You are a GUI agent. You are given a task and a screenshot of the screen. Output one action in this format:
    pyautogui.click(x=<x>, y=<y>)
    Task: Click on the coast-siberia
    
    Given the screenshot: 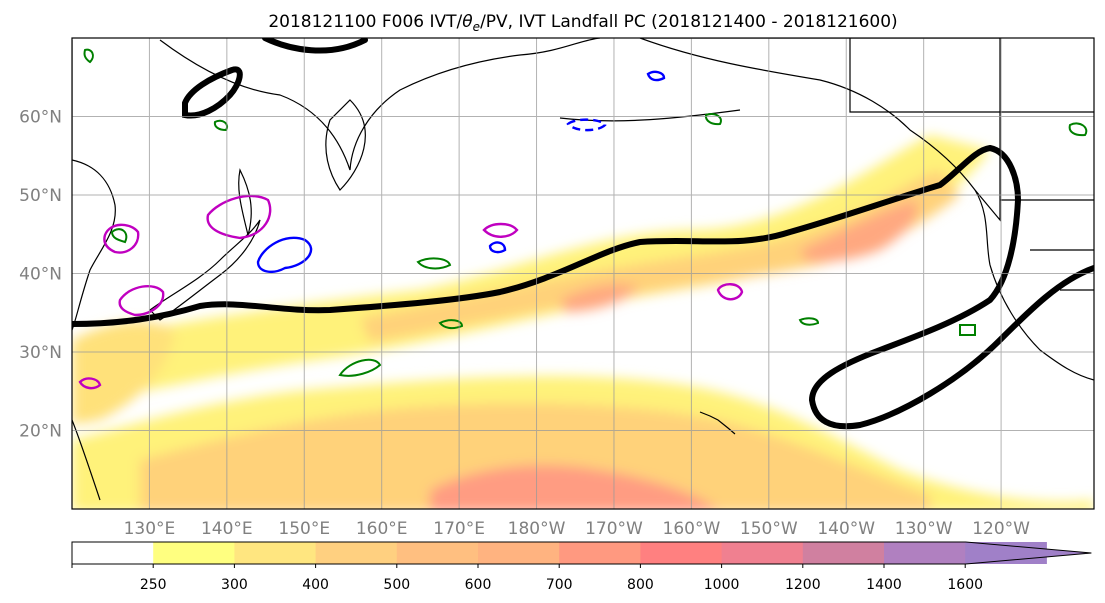 What is the action you would take?
    pyautogui.click(x=380, y=104)
    